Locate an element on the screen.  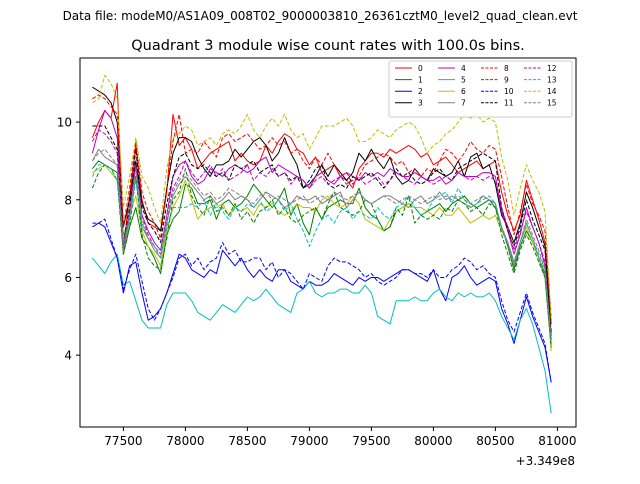
x-tick-label: 80500 is located at coordinates (495, 441).